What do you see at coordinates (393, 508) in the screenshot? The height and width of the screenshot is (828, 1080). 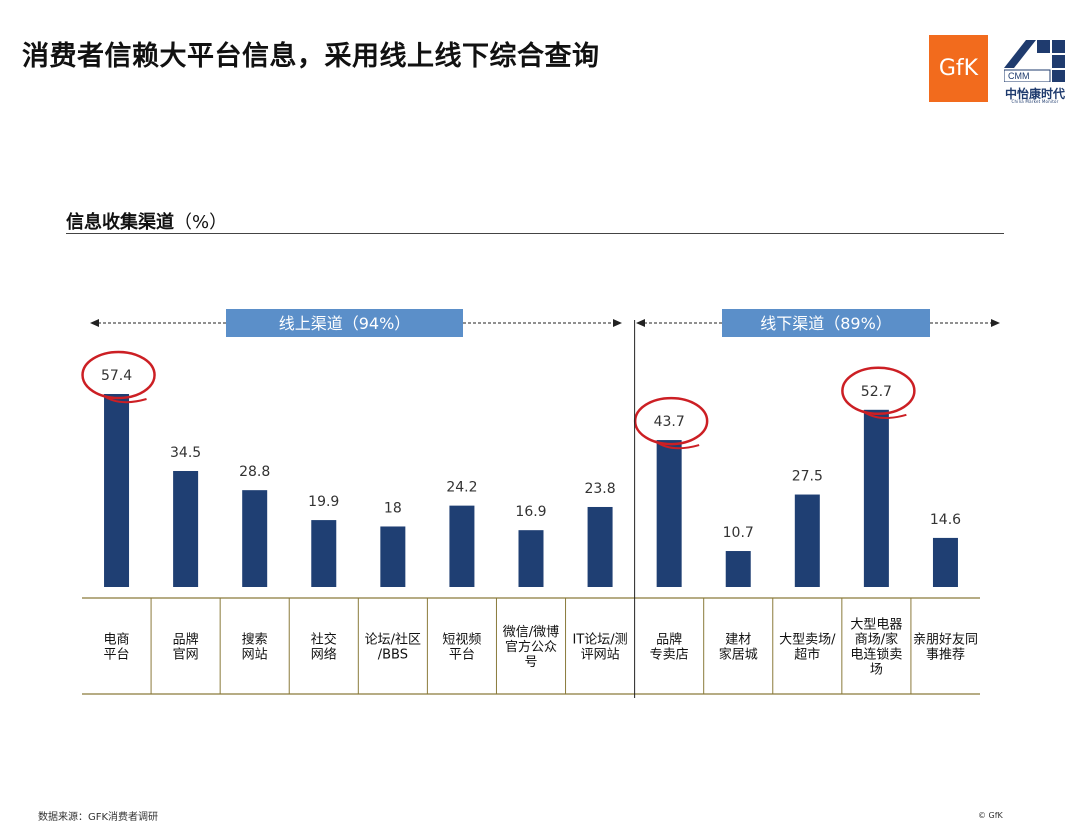 I see `bar-value-label: 18` at bounding box center [393, 508].